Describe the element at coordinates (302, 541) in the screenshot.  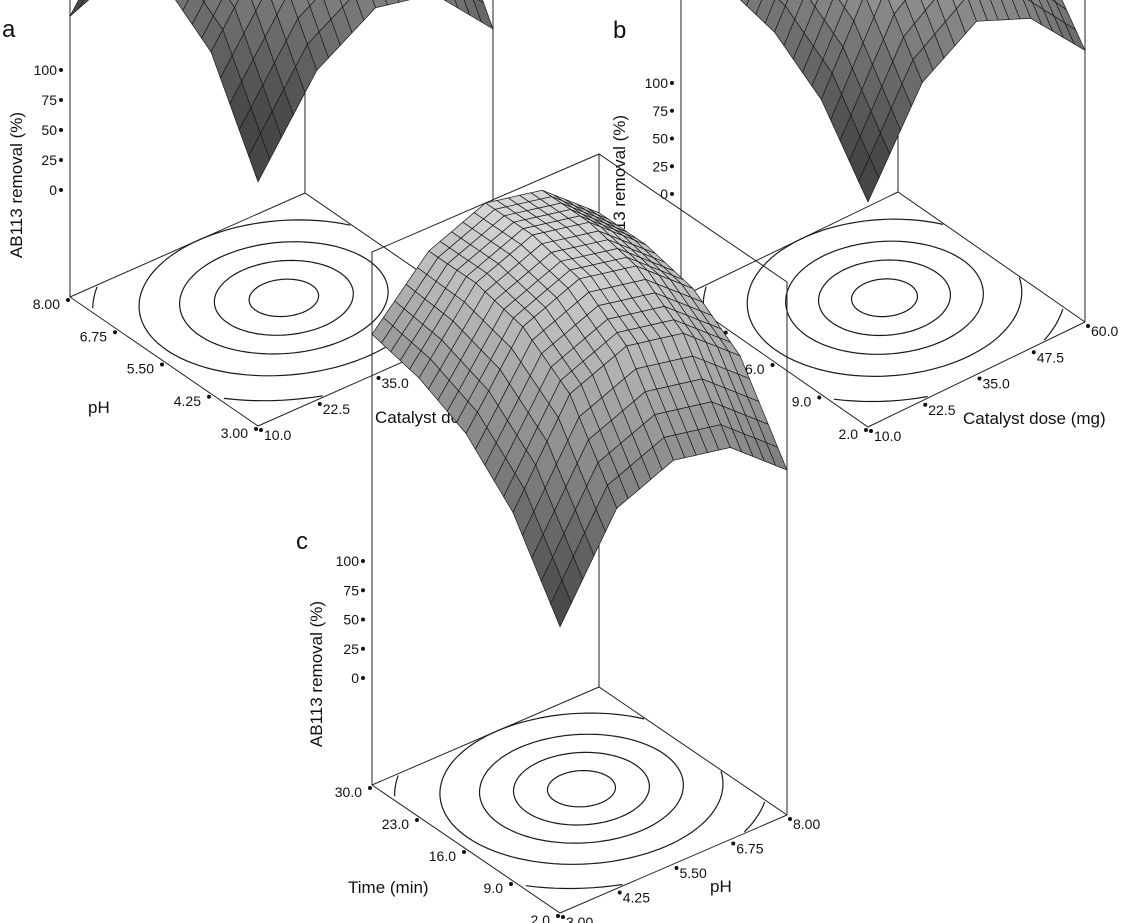
I see `panel-letter: c` at that location.